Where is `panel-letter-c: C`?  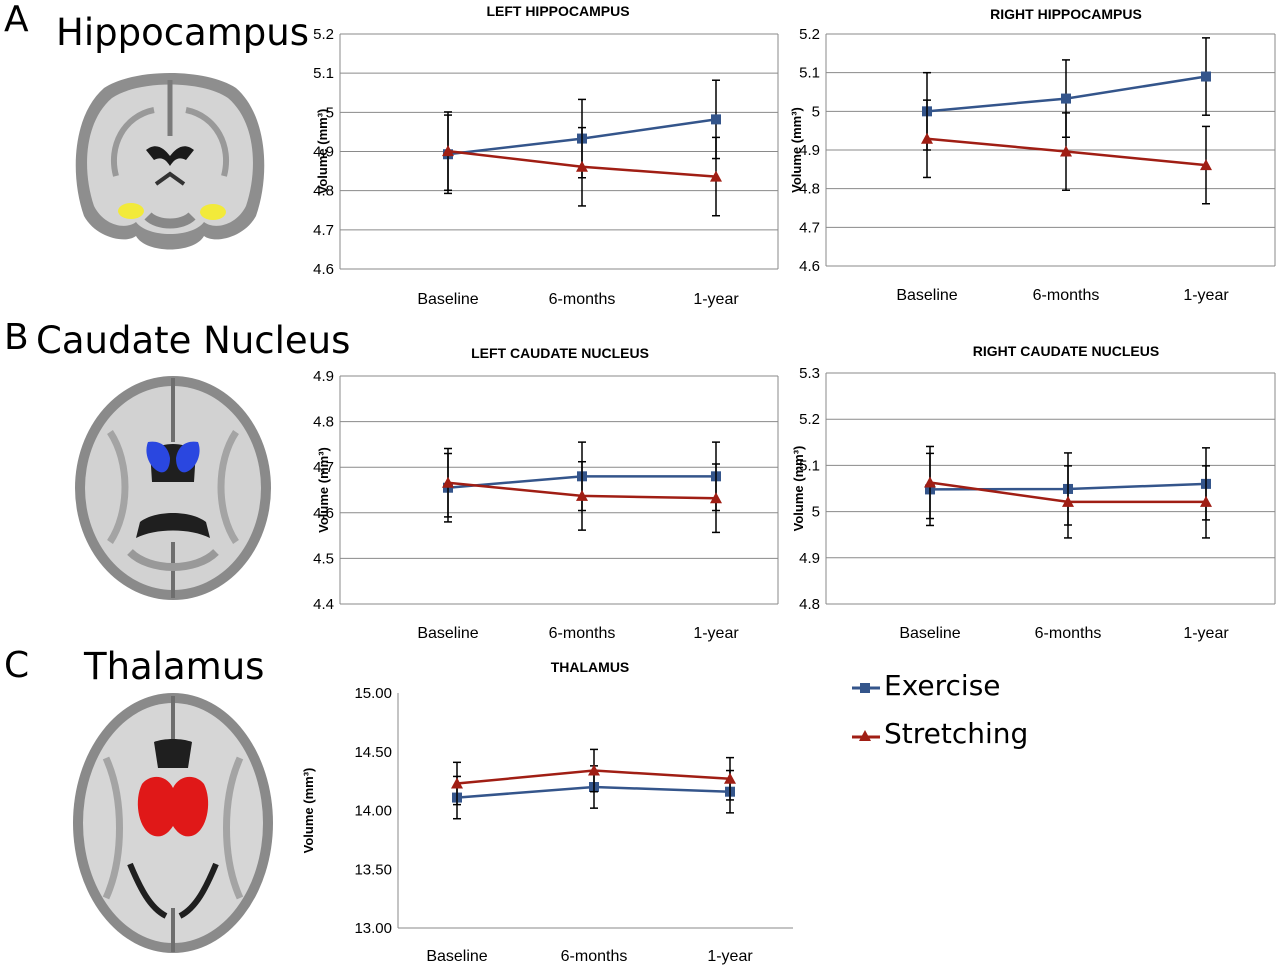
panel-letter-c: C is located at coordinates (17, 665).